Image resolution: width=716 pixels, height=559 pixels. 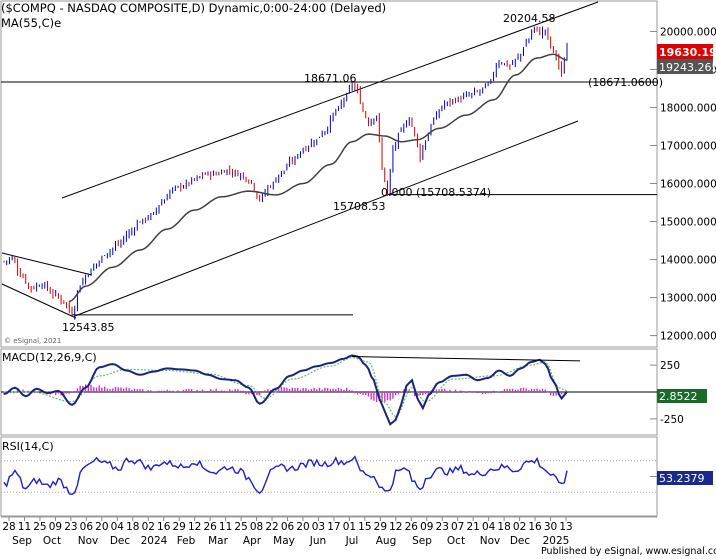 I want to click on x-day-label: 08, so click(x=256, y=527).